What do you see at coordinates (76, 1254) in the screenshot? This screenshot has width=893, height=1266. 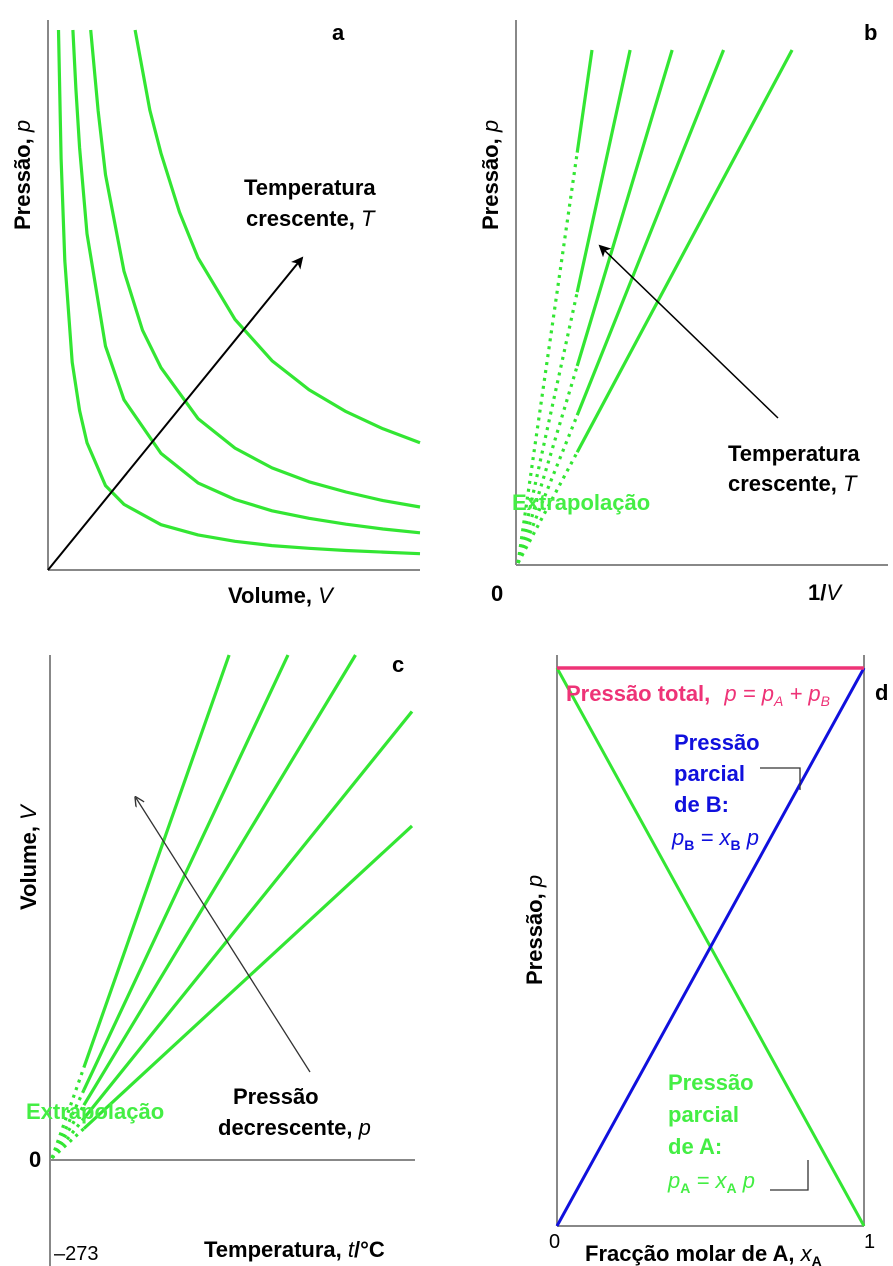 I see `x-tick-min: –273` at bounding box center [76, 1254].